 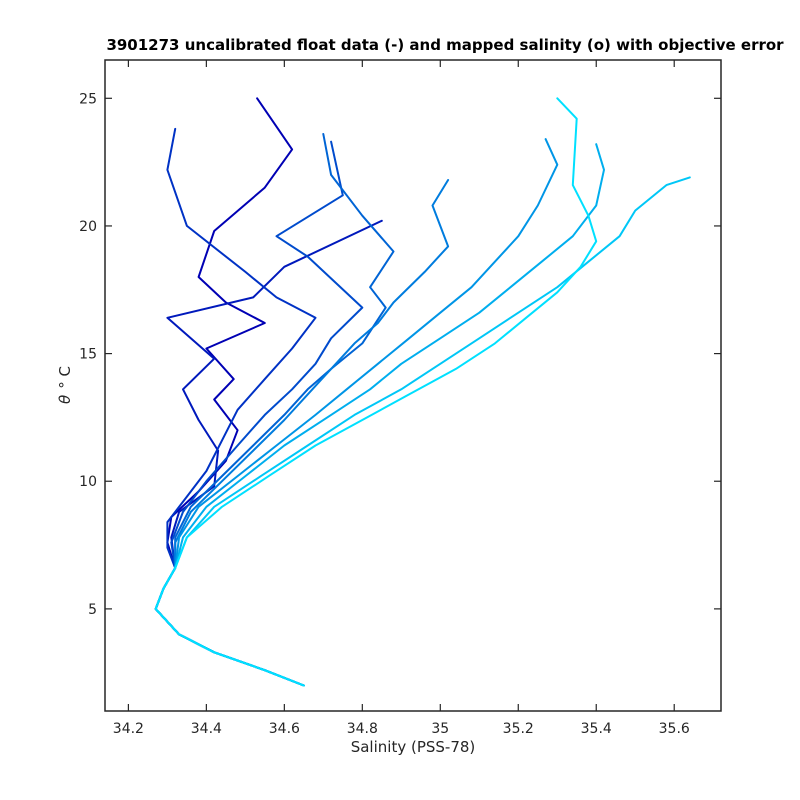 What do you see at coordinates (92, 610) in the screenshot?
I see `y-tick-label-0: 5` at bounding box center [92, 610].